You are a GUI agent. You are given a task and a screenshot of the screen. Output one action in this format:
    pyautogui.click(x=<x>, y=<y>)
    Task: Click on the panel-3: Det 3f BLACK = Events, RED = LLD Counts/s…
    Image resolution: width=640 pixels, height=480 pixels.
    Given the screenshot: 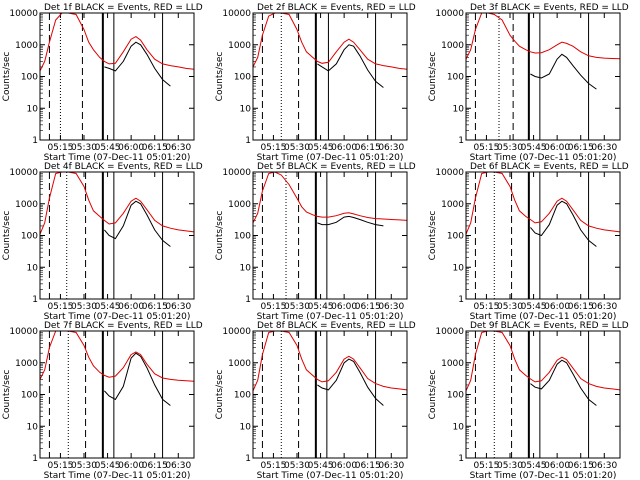 What is the action you would take?
    pyautogui.click(x=528, y=83)
    